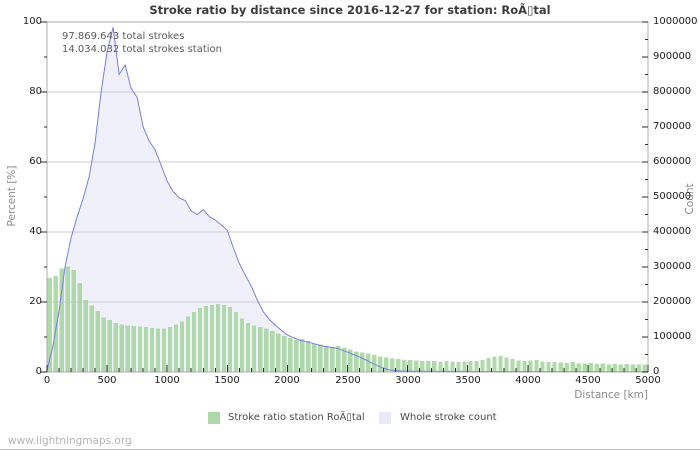 The height and width of the screenshot is (450, 700). Describe the element at coordinates (672, 56) in the screenshot. I see `right-axis-tick-label: 900000` at that location.